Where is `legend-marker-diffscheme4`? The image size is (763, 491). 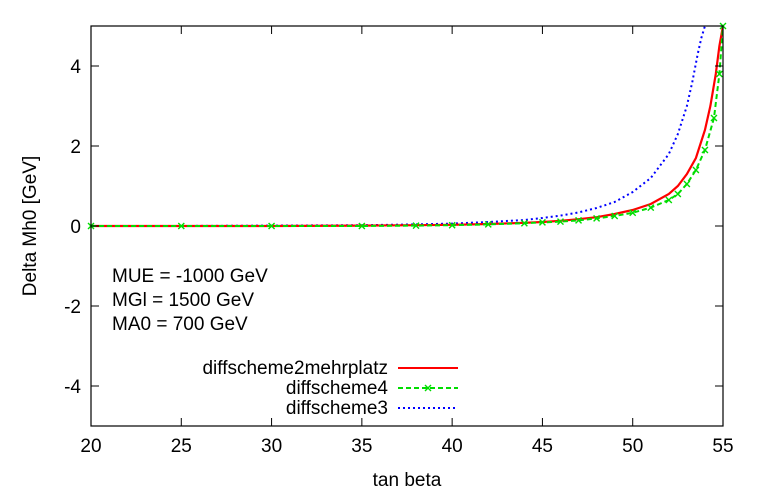
legend-marker-diffscheme4 is located at coordinates (428, 388).